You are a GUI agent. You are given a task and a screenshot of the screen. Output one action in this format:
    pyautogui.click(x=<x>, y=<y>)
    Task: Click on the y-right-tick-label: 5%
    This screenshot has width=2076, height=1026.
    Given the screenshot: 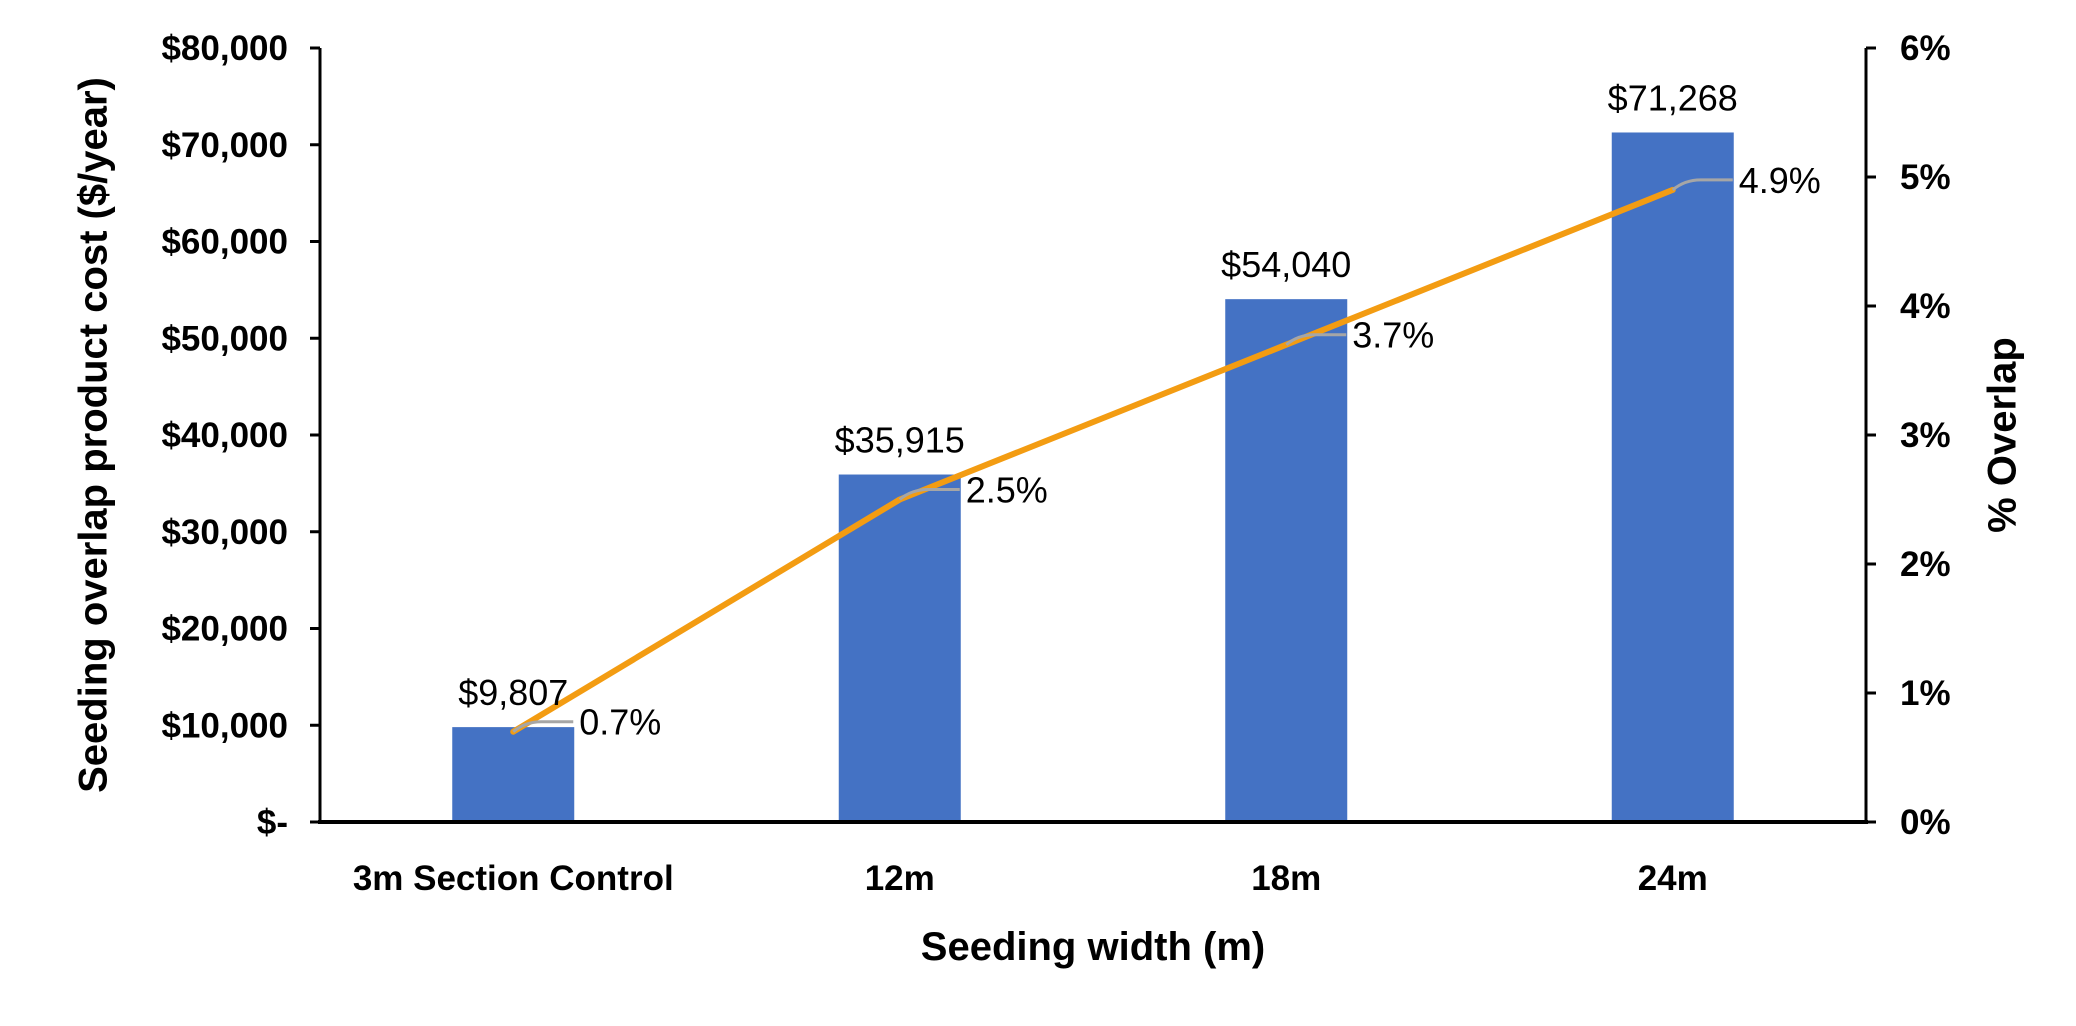 What is the action you would take?
    pyautogui.click(x=1925, y=177)
    